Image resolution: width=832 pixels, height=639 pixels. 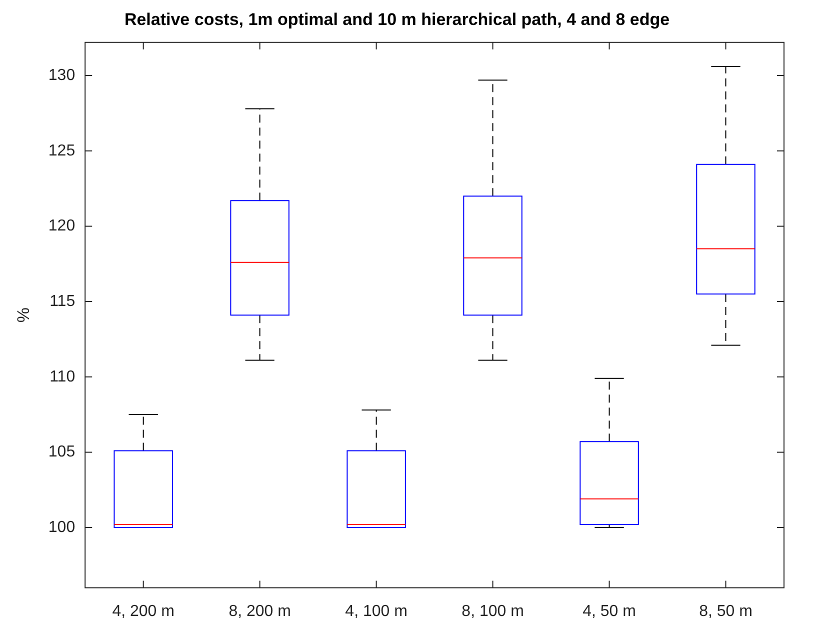 I want to click on y-tick-label: 105, so click(x=62, y=452).